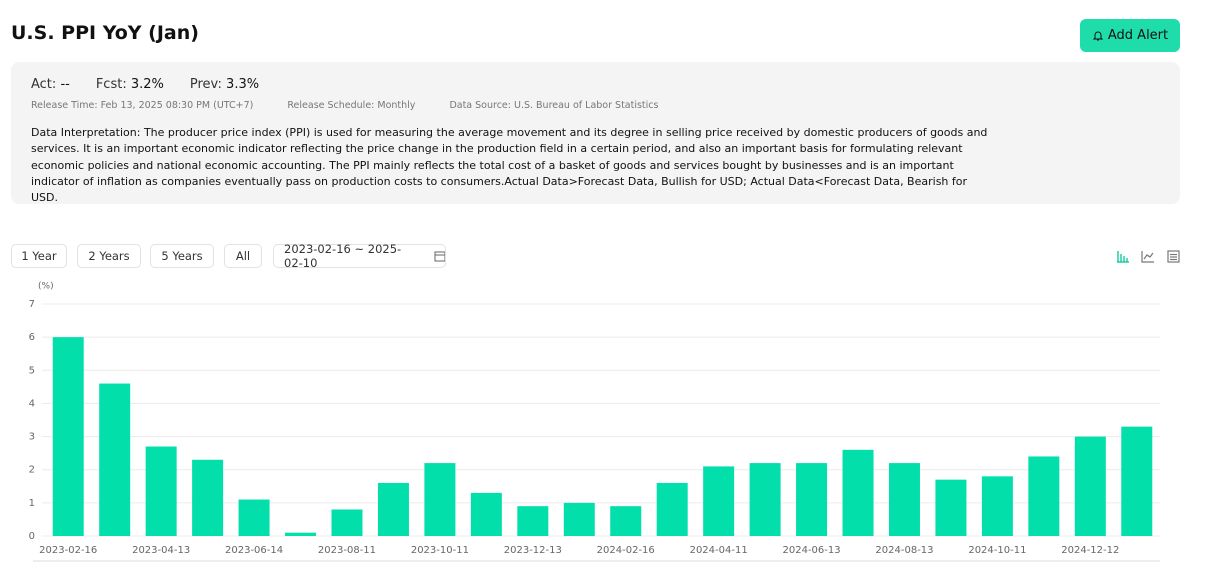 This screenshot has width=1228, height=563. I want to click on x-tick-label: 2024-08-13, so click(904, 550).